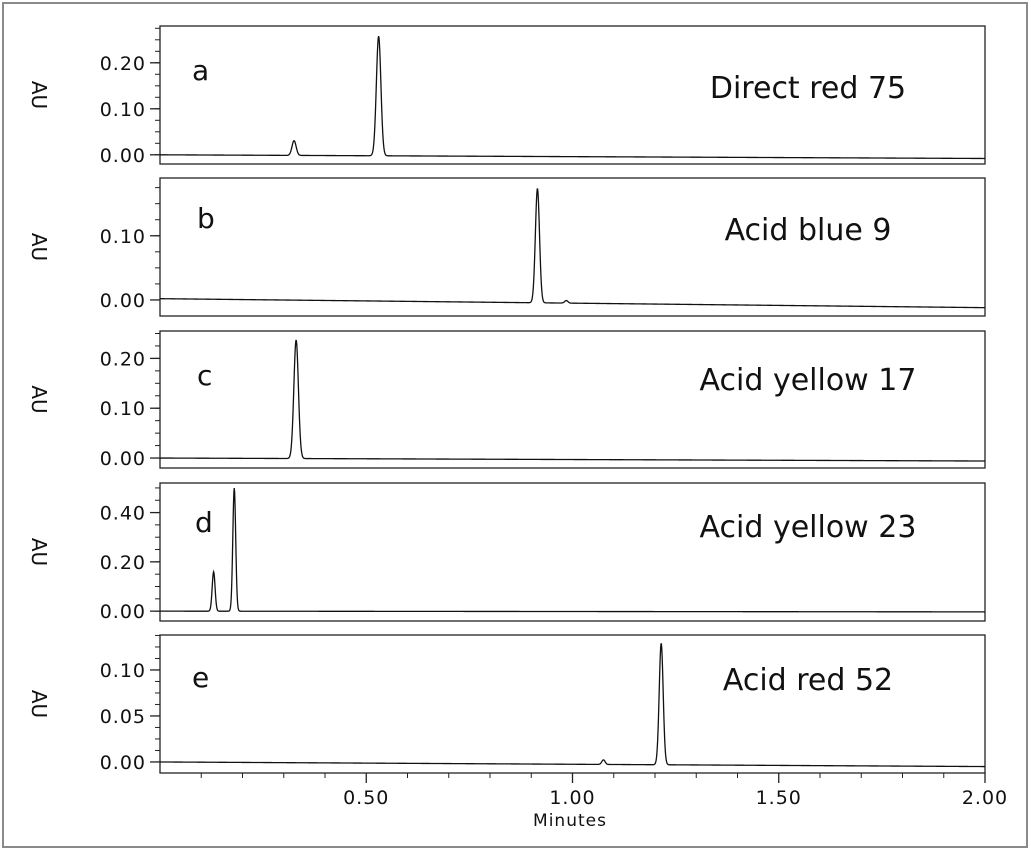  What do you see at coordinates (808, 88) in the screenshot?
I see `dye-name: Direct red 75` at bounding box center [808, 88].